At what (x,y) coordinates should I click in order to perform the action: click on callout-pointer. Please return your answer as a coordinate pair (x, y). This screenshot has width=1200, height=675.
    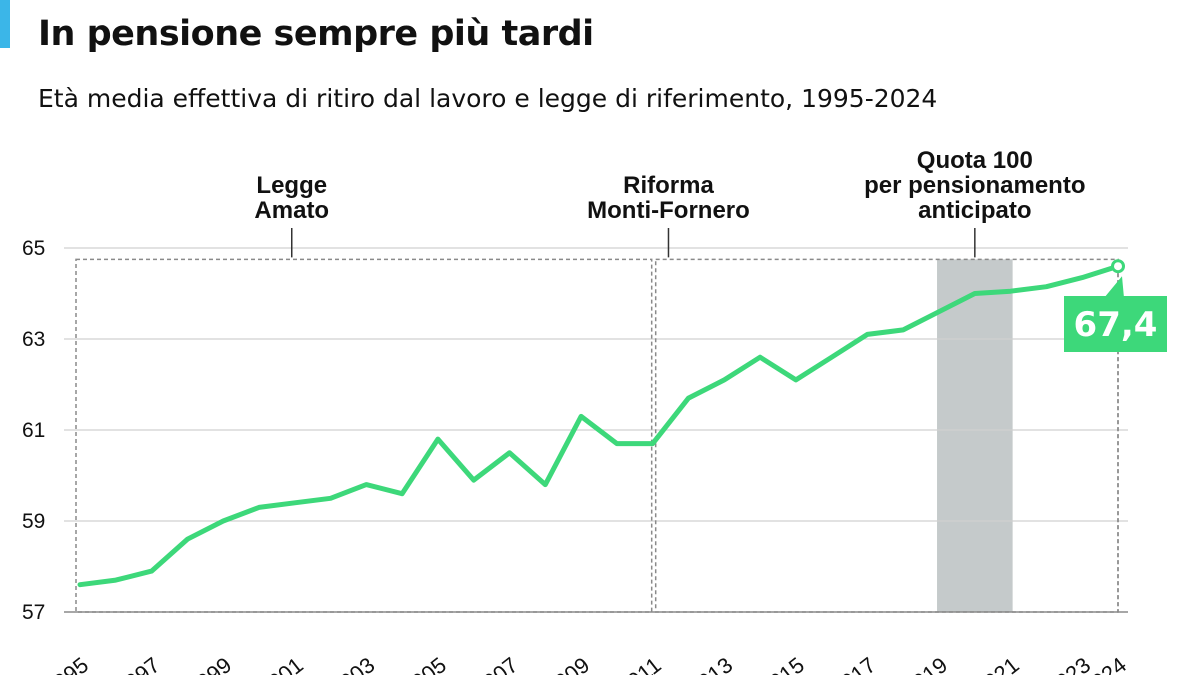
    Looking at the image, I should click on (1114, 287).